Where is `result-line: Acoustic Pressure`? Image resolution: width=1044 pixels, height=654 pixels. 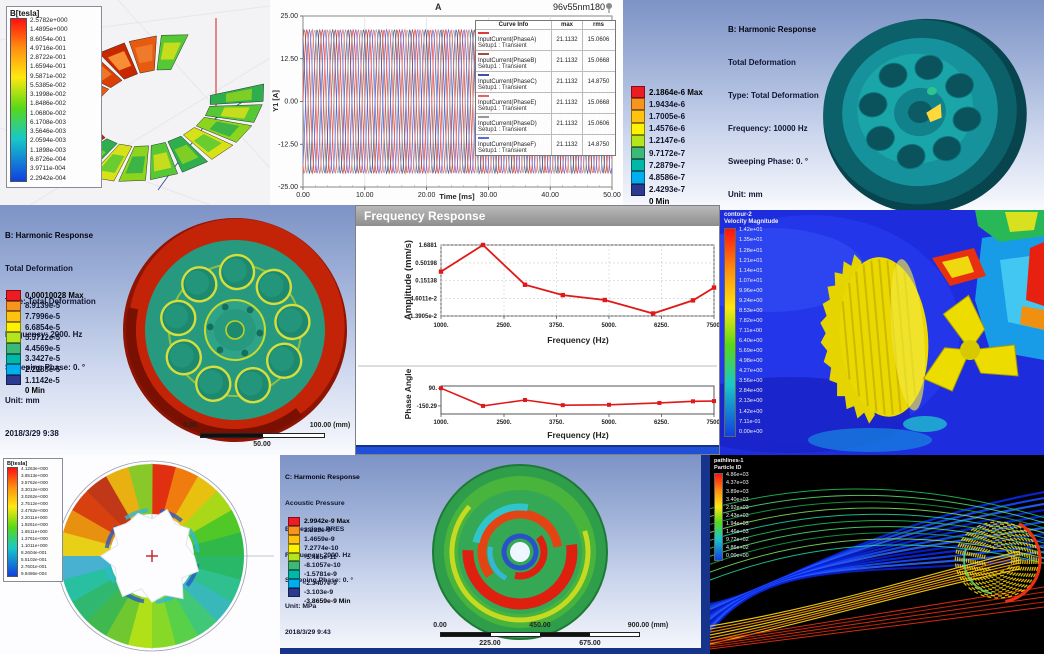
result-line: Acoustic Pressure is located at coordinates (315, 503).